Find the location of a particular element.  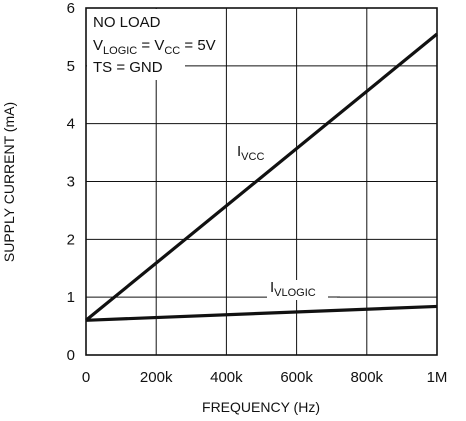

x-tick-labels: 0 200k 400k 600k 800k 1M is located at coordinates (265, 377).